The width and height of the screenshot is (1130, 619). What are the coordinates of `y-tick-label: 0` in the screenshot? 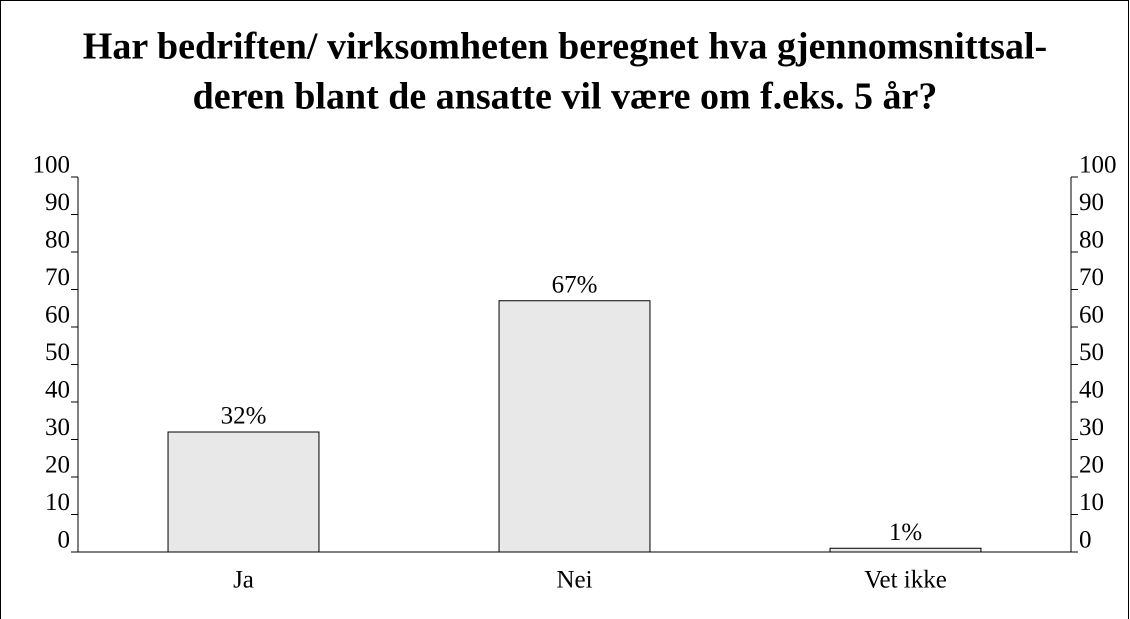 It's located at (64, 540).